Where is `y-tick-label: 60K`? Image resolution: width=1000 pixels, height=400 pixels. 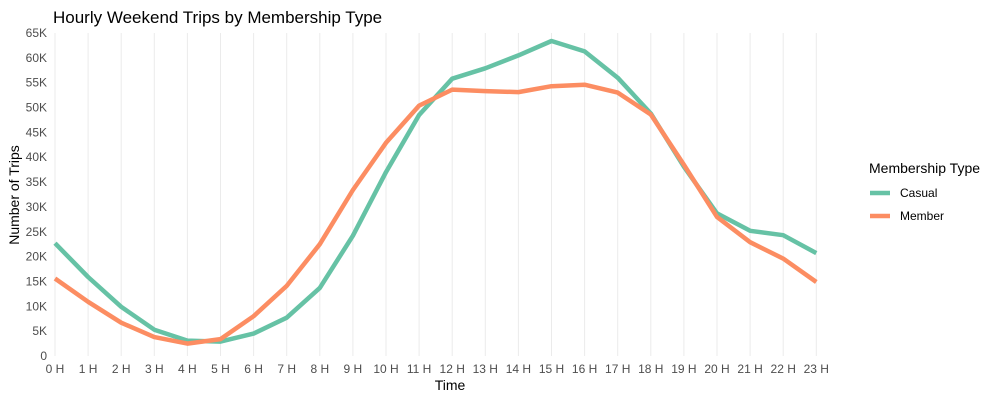 y-tick-label: 60K is located at coordinates (36, 58).